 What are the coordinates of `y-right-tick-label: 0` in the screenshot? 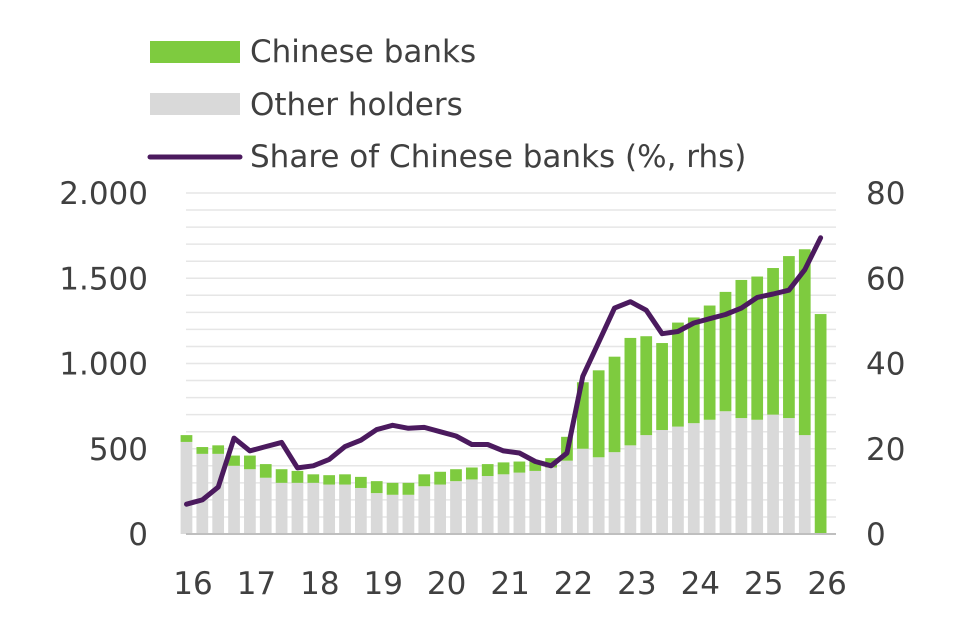 It's located at (876, 535).